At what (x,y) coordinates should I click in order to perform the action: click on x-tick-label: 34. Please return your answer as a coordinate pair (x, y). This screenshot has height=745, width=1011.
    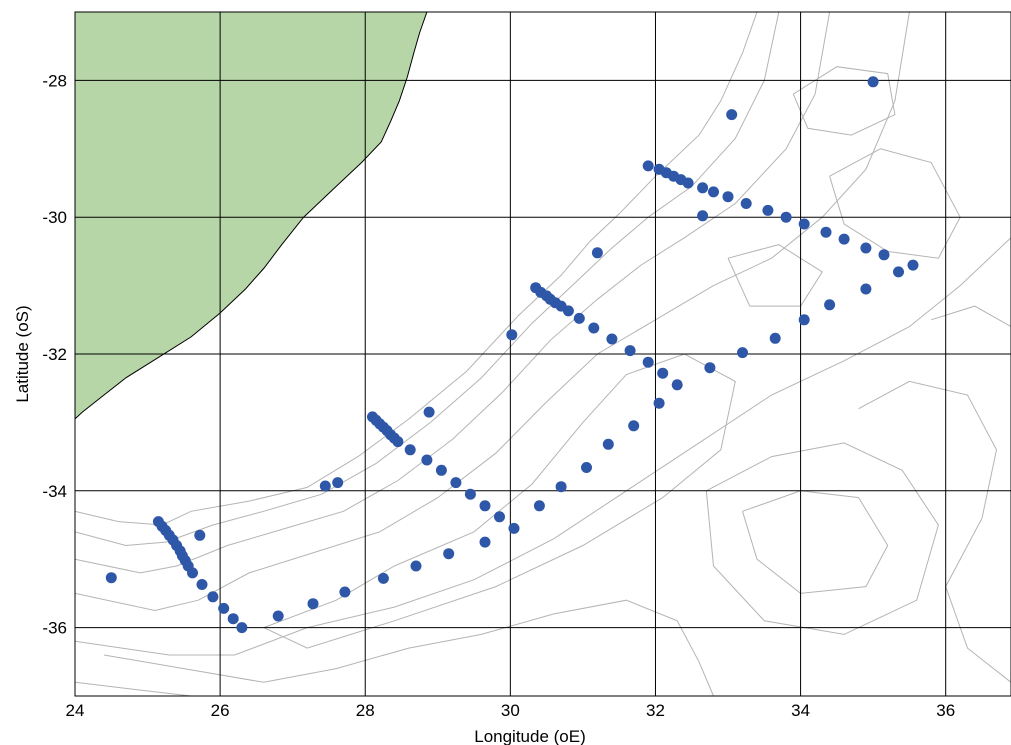
    Looking at the image, I should click on (800, 710).